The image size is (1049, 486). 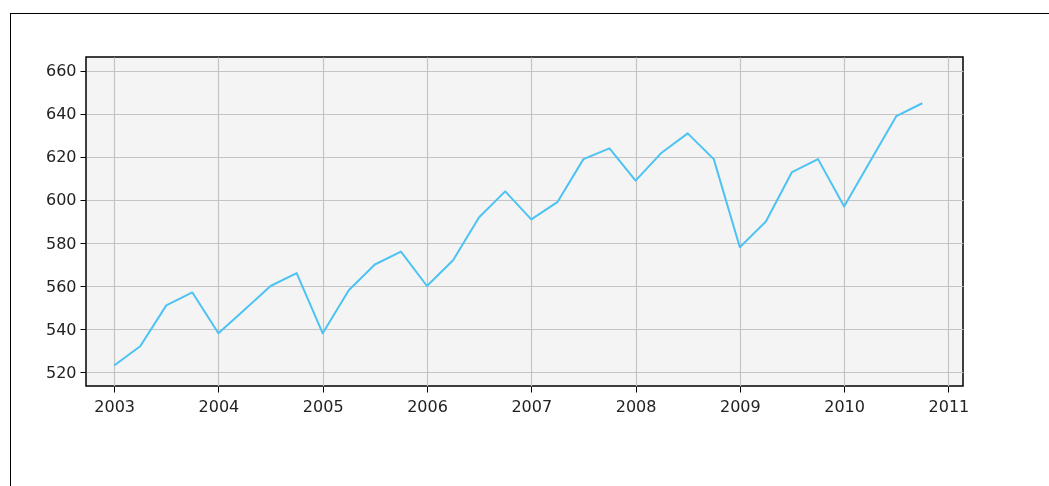 What do you see at coordinates (427, 406) in the screenshot?
I see `x-tick-label: 2006` at bounding box center [427, 406].